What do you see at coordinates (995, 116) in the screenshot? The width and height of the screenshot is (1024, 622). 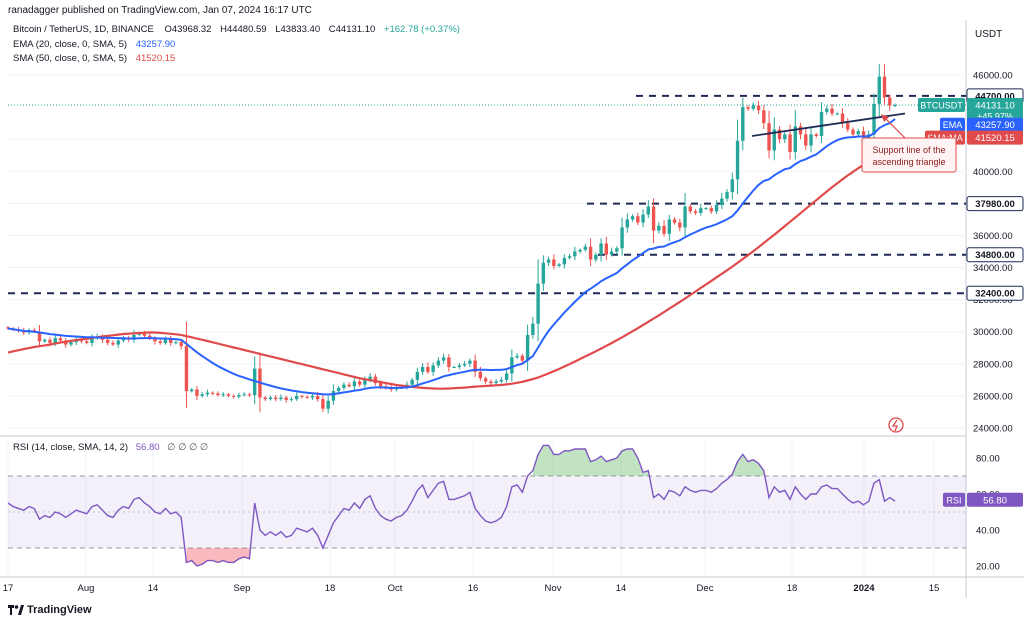 I see `last-price-change: +45.97%` at bounding box center [995, 116].